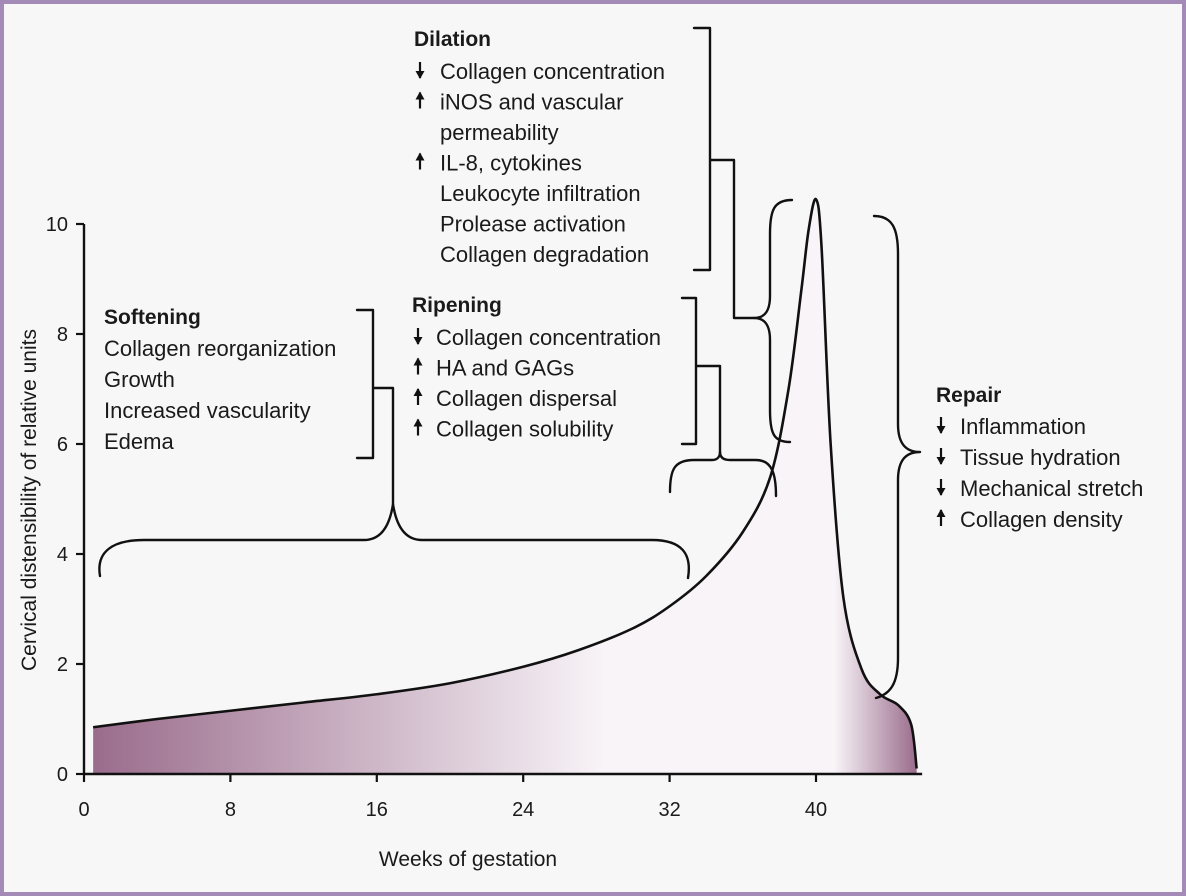 This screenshot has height=896, width=1186. I want to click on softening-item: Collagen reorganization, so click(220, 348).